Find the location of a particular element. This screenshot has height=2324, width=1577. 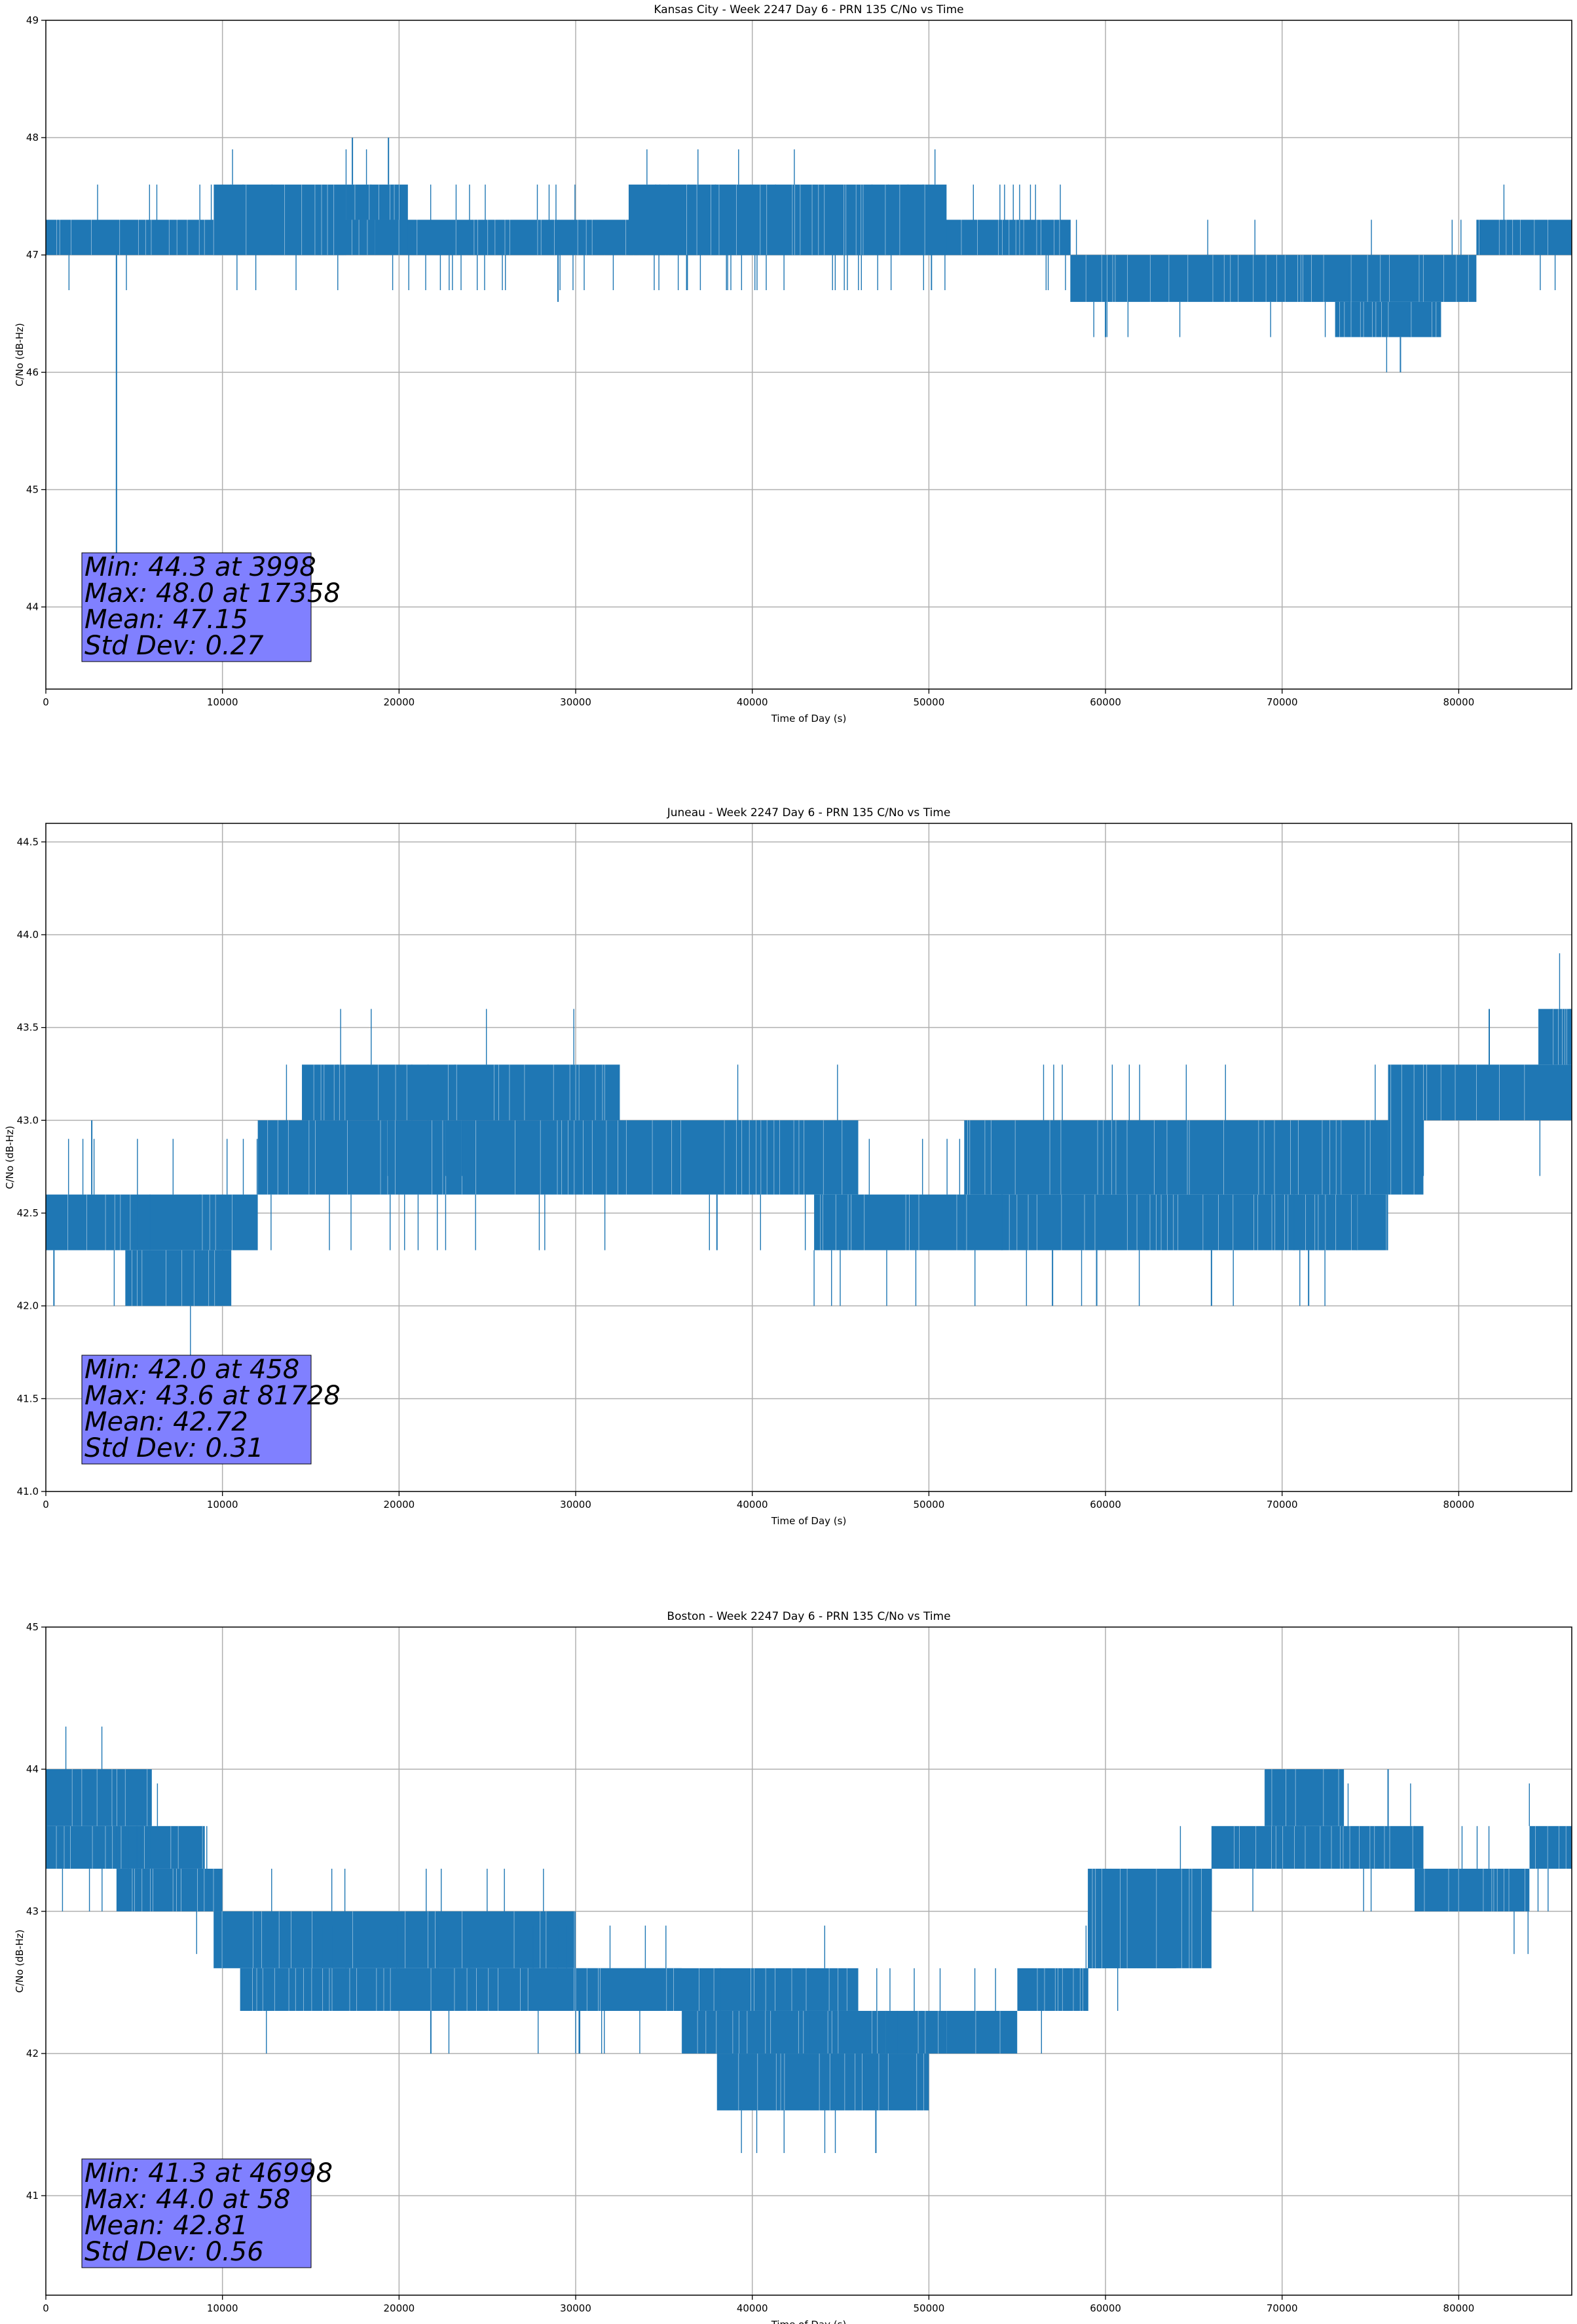

stats-line: Std Dev: 0.31 is located at coordinates (174, 1448).